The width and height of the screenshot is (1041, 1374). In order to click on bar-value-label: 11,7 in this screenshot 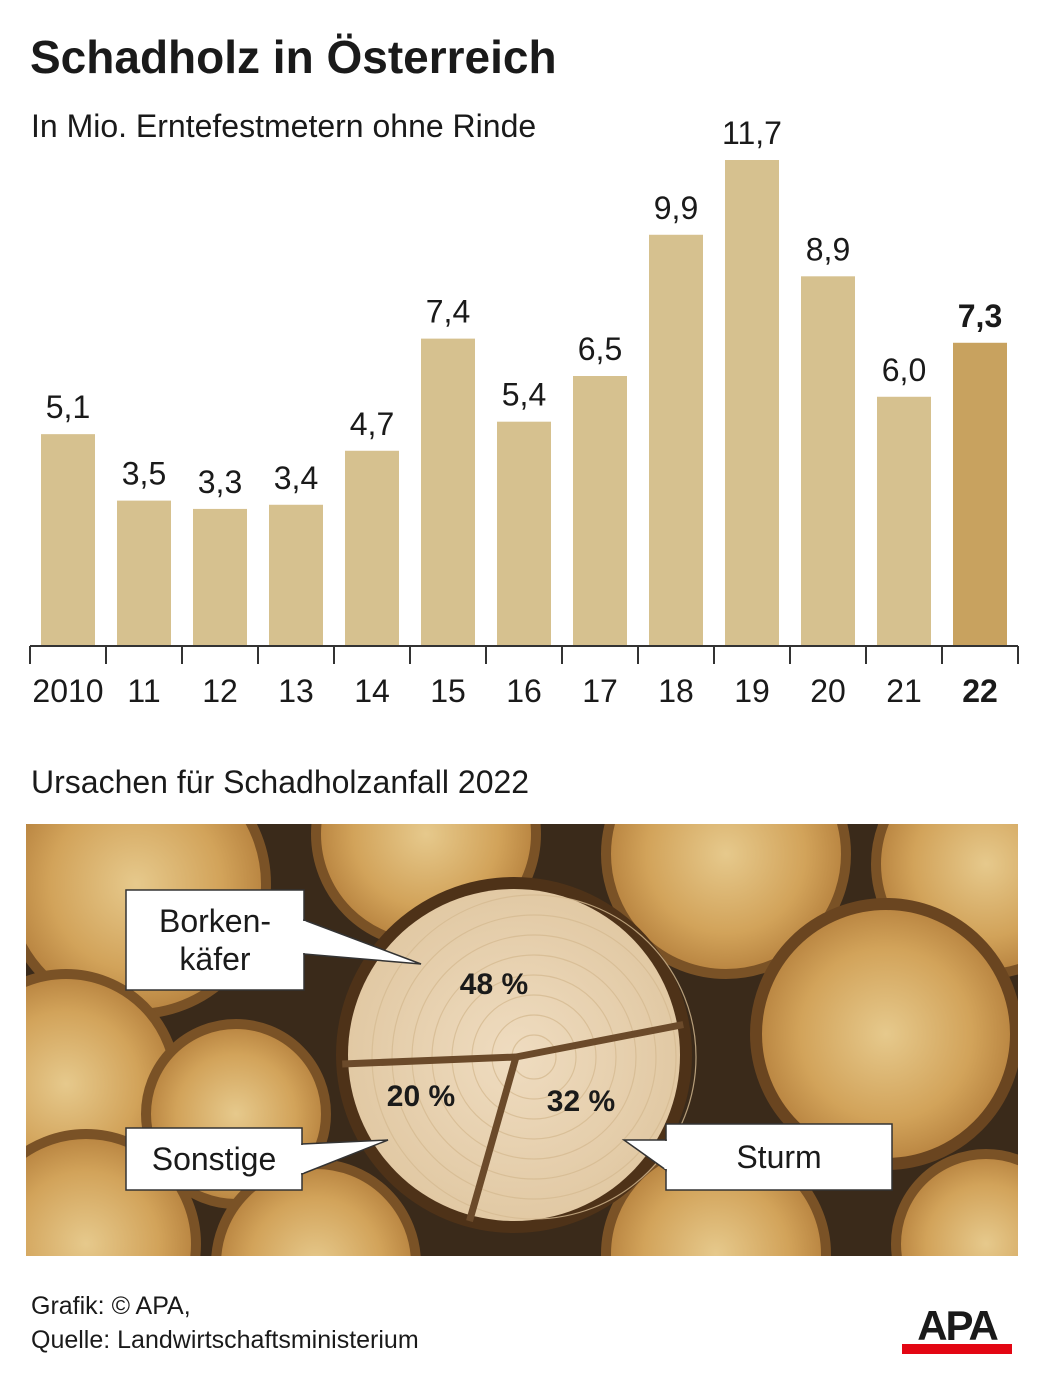, I will do `click(752, 133)`.